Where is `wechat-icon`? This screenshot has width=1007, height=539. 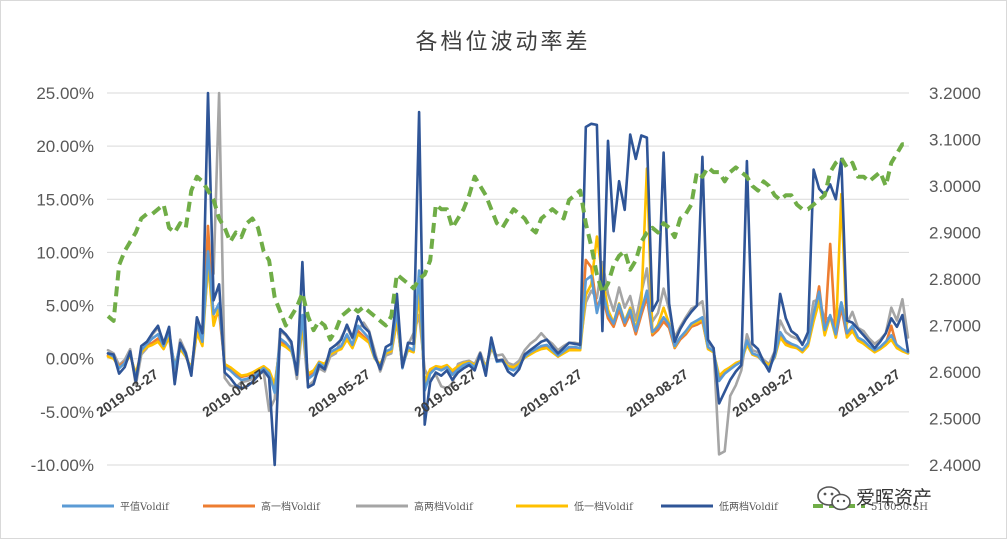 wechat-icon is located at coordinates (834, 498).